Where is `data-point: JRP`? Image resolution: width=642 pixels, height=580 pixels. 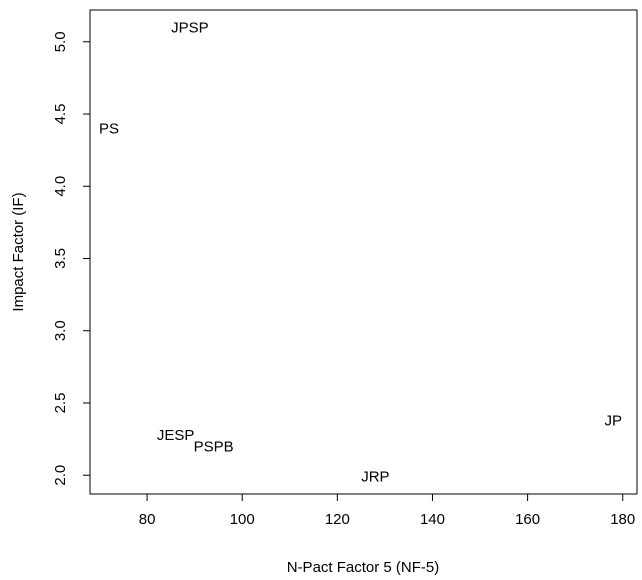
data-point: JRP is located at coordinates (375, 477).